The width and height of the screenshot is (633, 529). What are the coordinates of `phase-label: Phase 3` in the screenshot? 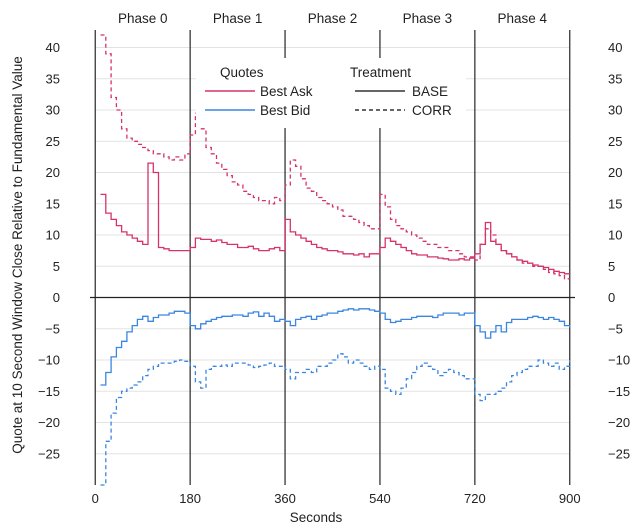 It's located at (428, 18).